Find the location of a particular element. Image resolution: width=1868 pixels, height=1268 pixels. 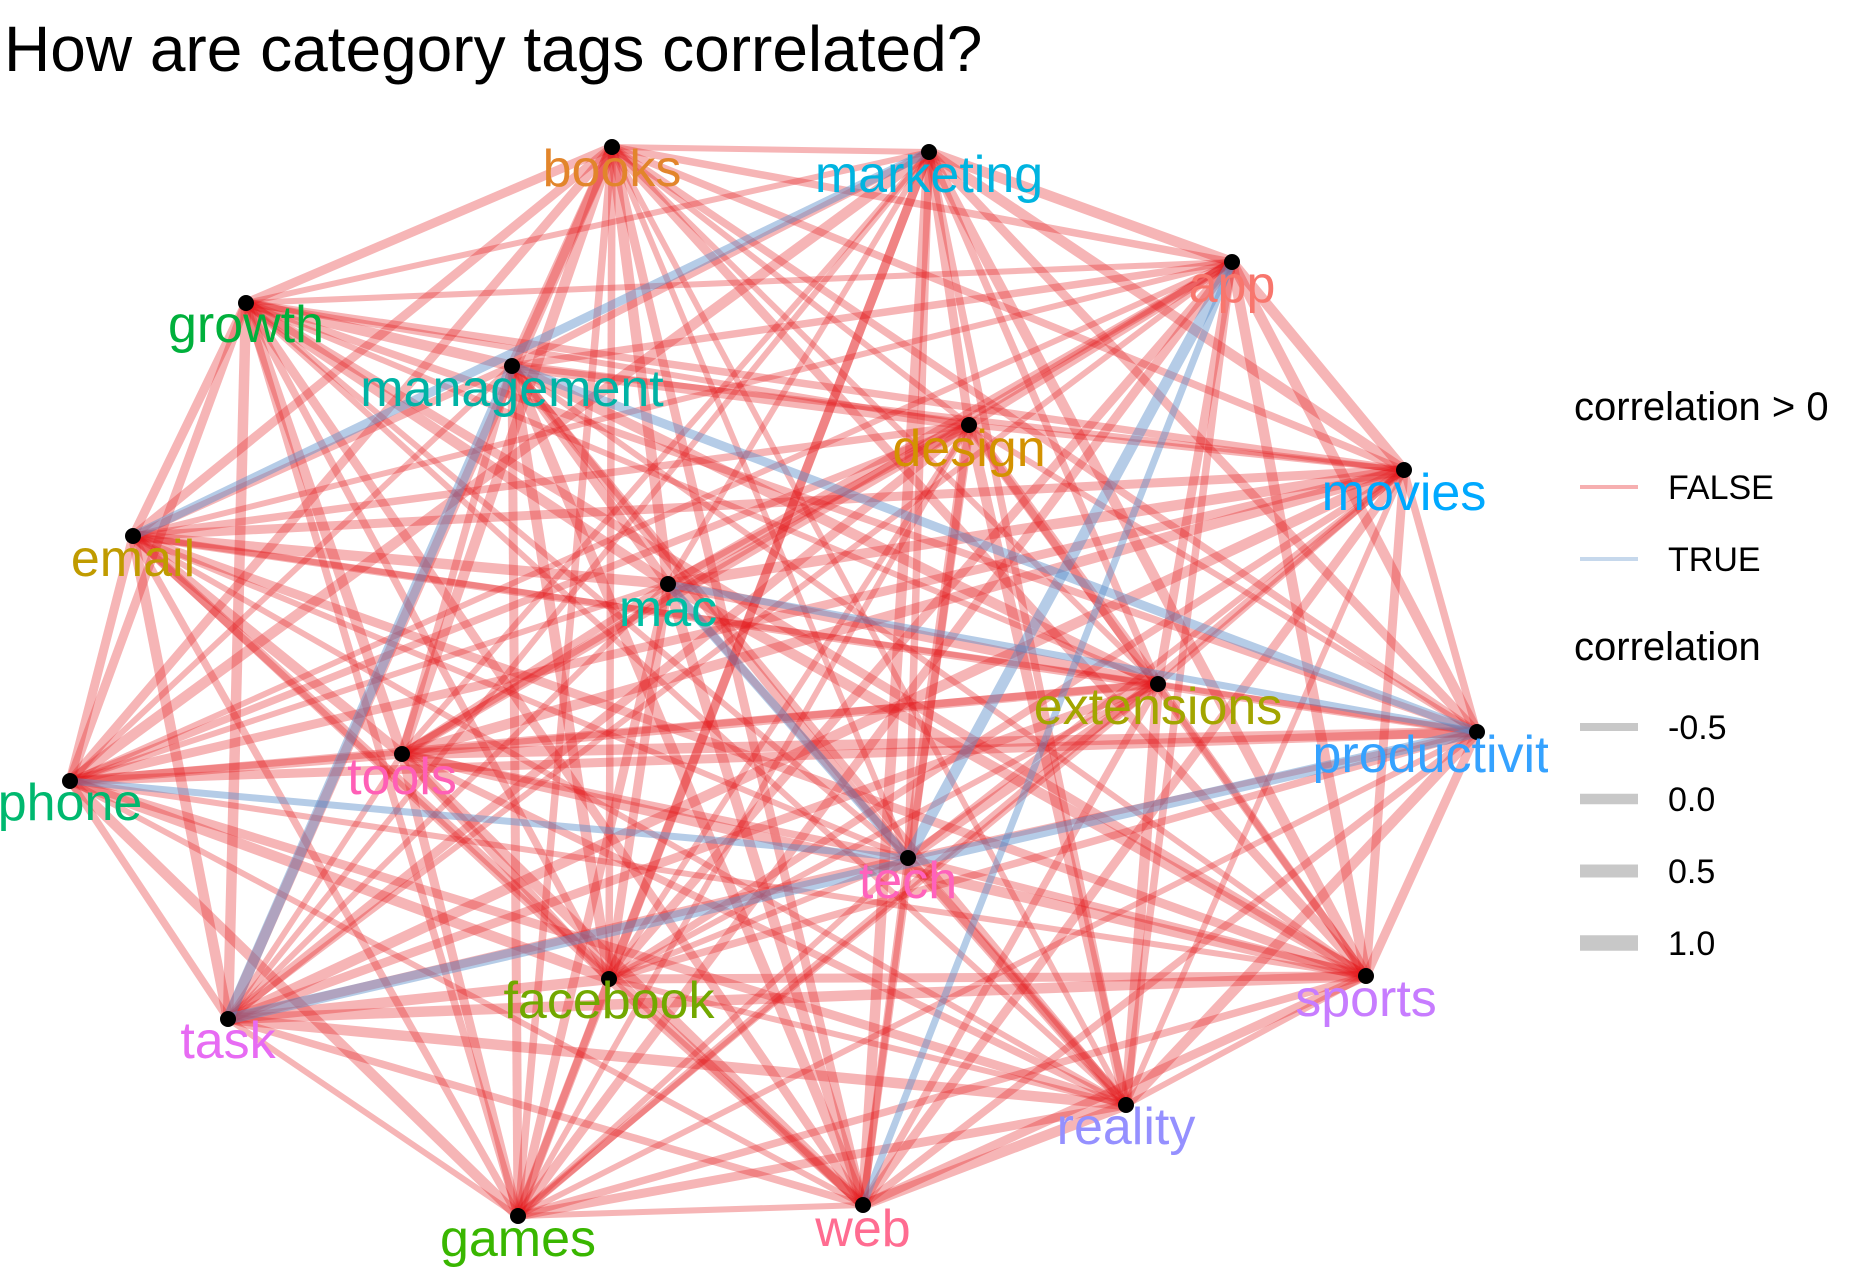

edge-marketing-productivity is located at coordinates (1203, 442).